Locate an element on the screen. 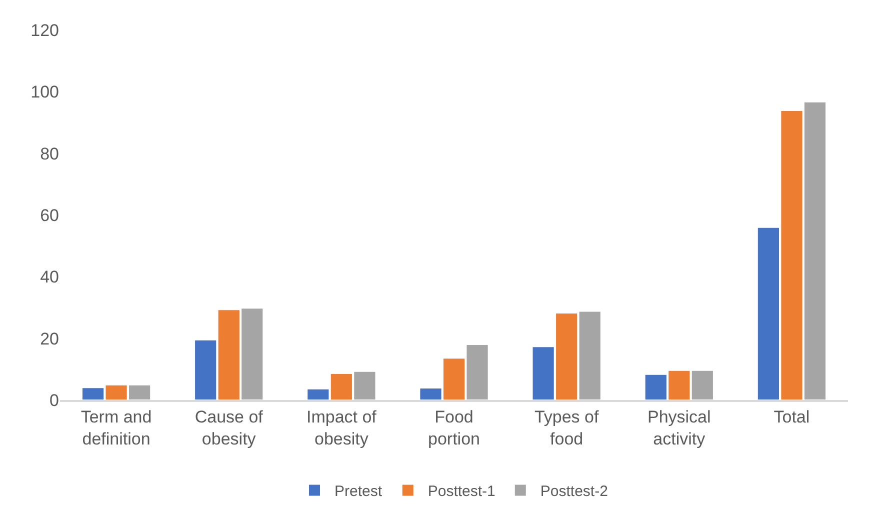  x-tick-label: Impact of obesity is located at coordinates (341, 427).